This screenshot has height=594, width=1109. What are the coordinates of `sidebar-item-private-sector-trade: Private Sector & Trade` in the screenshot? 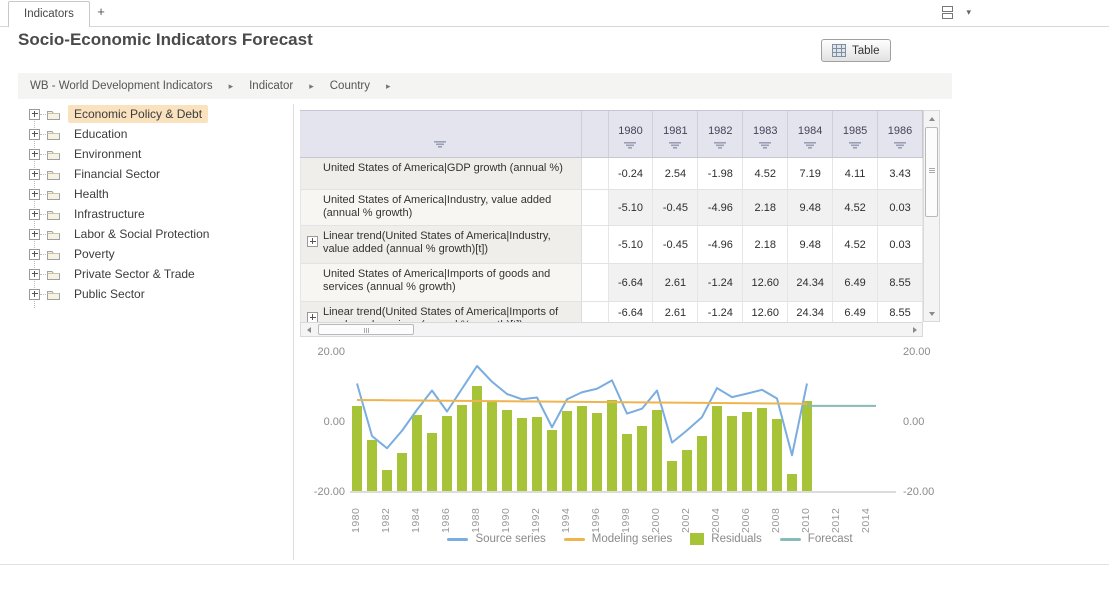 It's located at (146, 274).